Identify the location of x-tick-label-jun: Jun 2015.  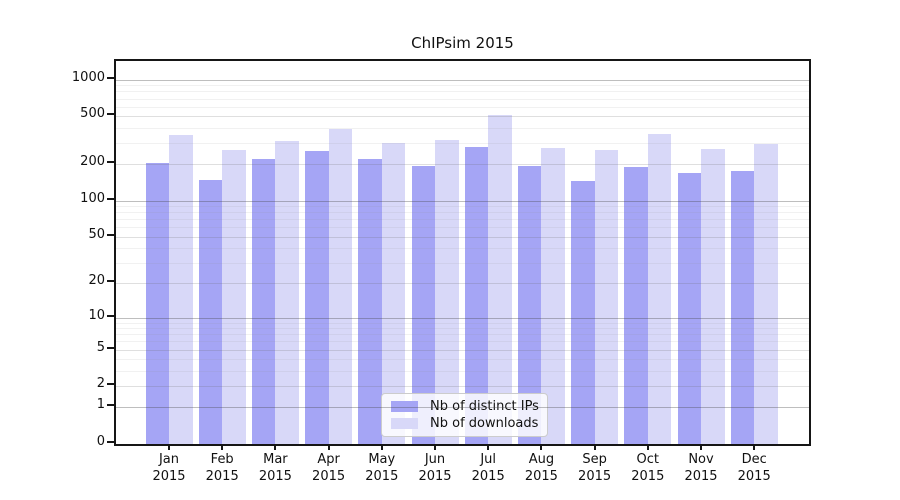
(435, 468).